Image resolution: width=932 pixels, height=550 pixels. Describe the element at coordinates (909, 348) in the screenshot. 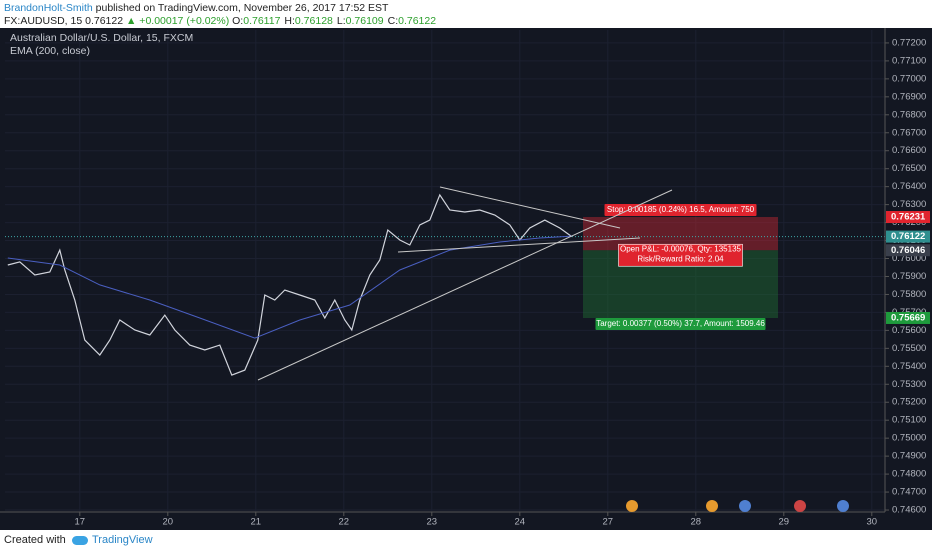

I see `y-tick-label: 0.75500` at that location.